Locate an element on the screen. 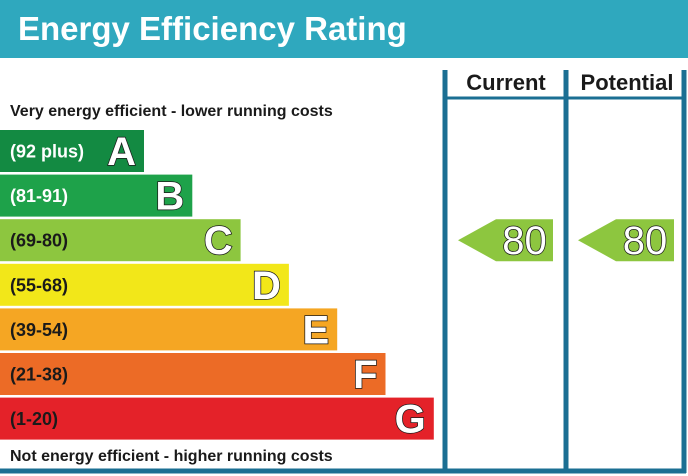  potential-score-arrow: 80 is located at coordinates (626, 241).